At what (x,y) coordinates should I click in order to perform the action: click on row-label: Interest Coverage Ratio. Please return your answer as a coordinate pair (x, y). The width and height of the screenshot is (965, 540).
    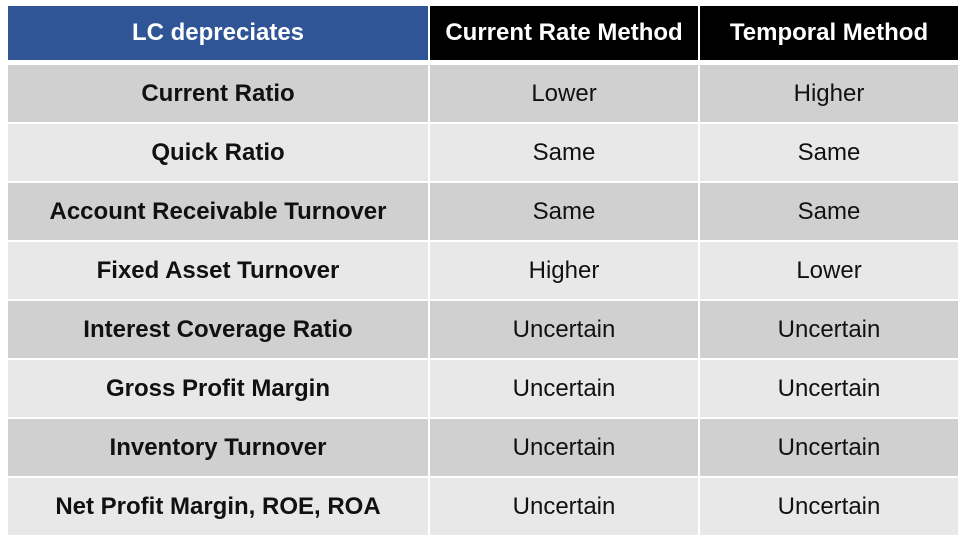
    Looking at the image, I should click on (219, 330).